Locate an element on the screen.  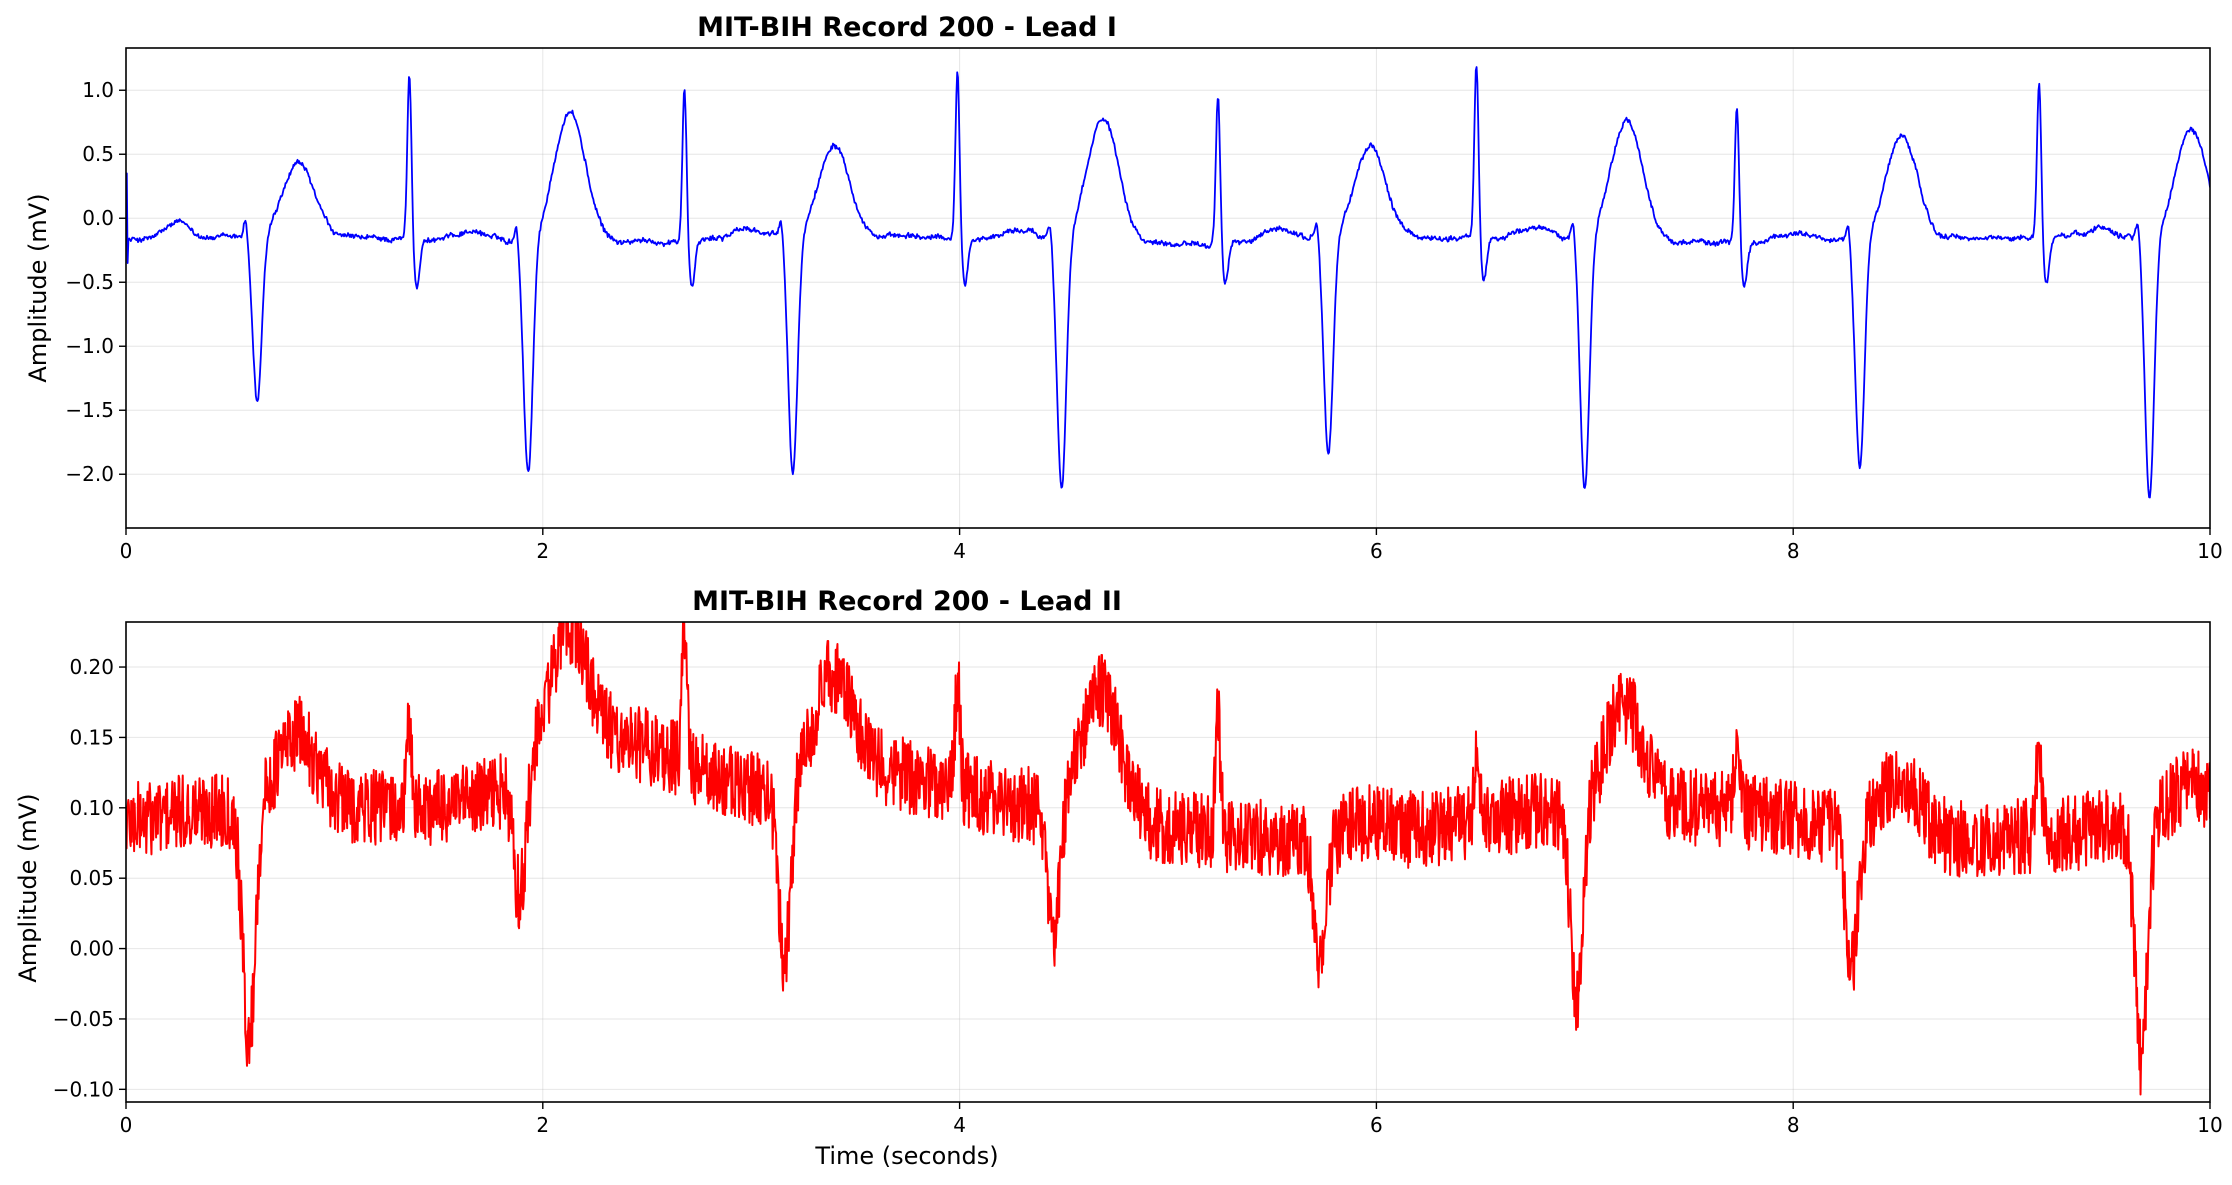
x-axis-label-lead-2: Time (seconds) is located at coordinates (906, 1156).